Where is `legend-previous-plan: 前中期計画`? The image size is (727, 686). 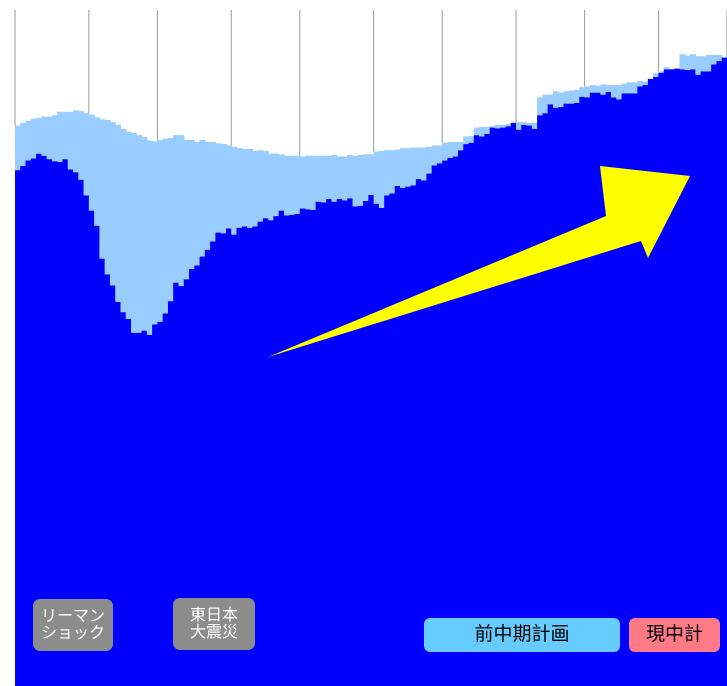 legend-previous-plan: 前中期計画 is located at coordinates (522, 635).